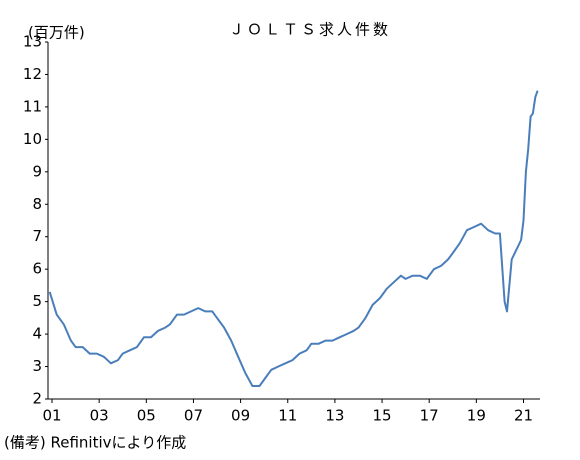 The width and height of the screenshot is (580, 460). I want to click on y-tick-label: 4, so click(37, 334).